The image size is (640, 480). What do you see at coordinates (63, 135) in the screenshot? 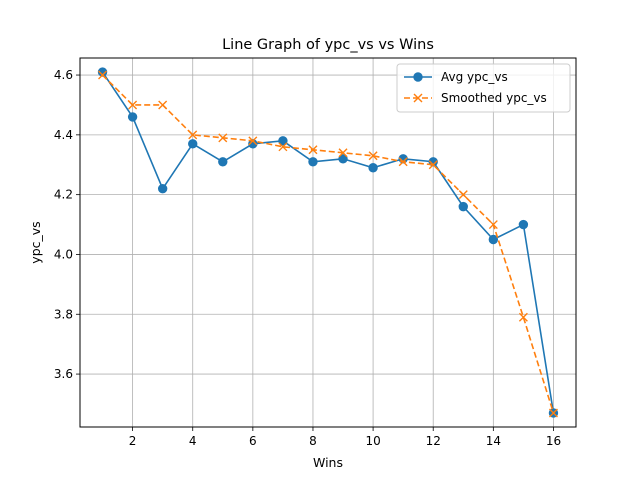
I see `y-tick-label: 4.4` at bounding box center [63, 135].